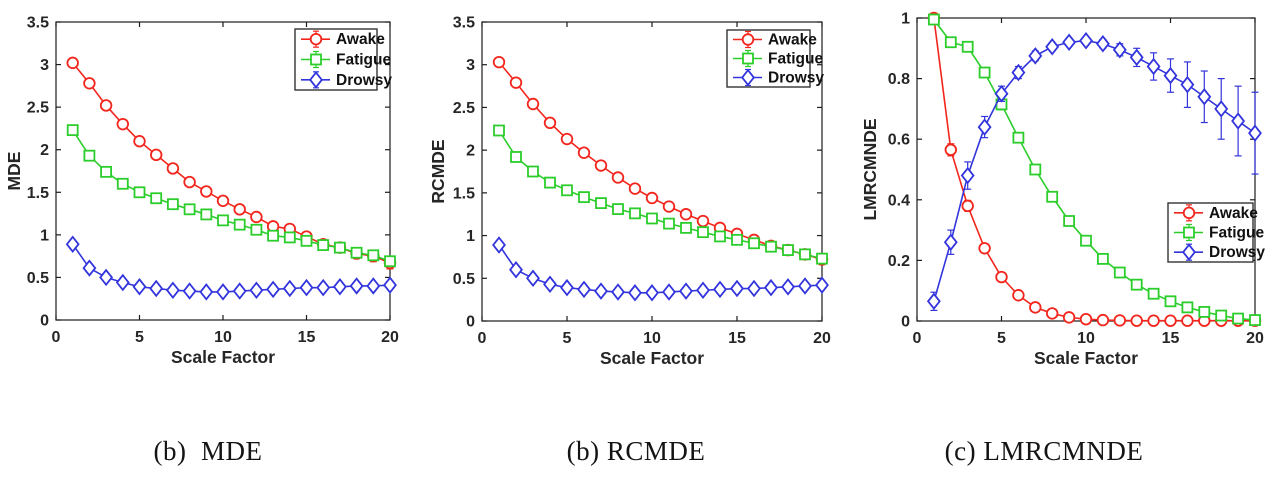 The image size is (1280, 481). What do you see at coordinates (208, 451) in the screenshot?
I see `caption-mde: (b) MDE` at bounding box center [208, 451].